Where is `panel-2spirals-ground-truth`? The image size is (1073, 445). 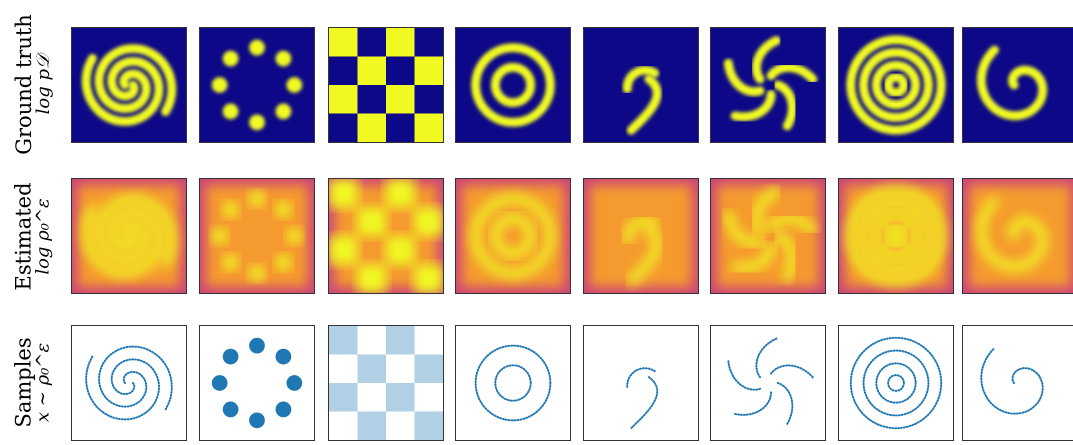 panel-2spirals-ground-truth is located at coordinates (129, 85).